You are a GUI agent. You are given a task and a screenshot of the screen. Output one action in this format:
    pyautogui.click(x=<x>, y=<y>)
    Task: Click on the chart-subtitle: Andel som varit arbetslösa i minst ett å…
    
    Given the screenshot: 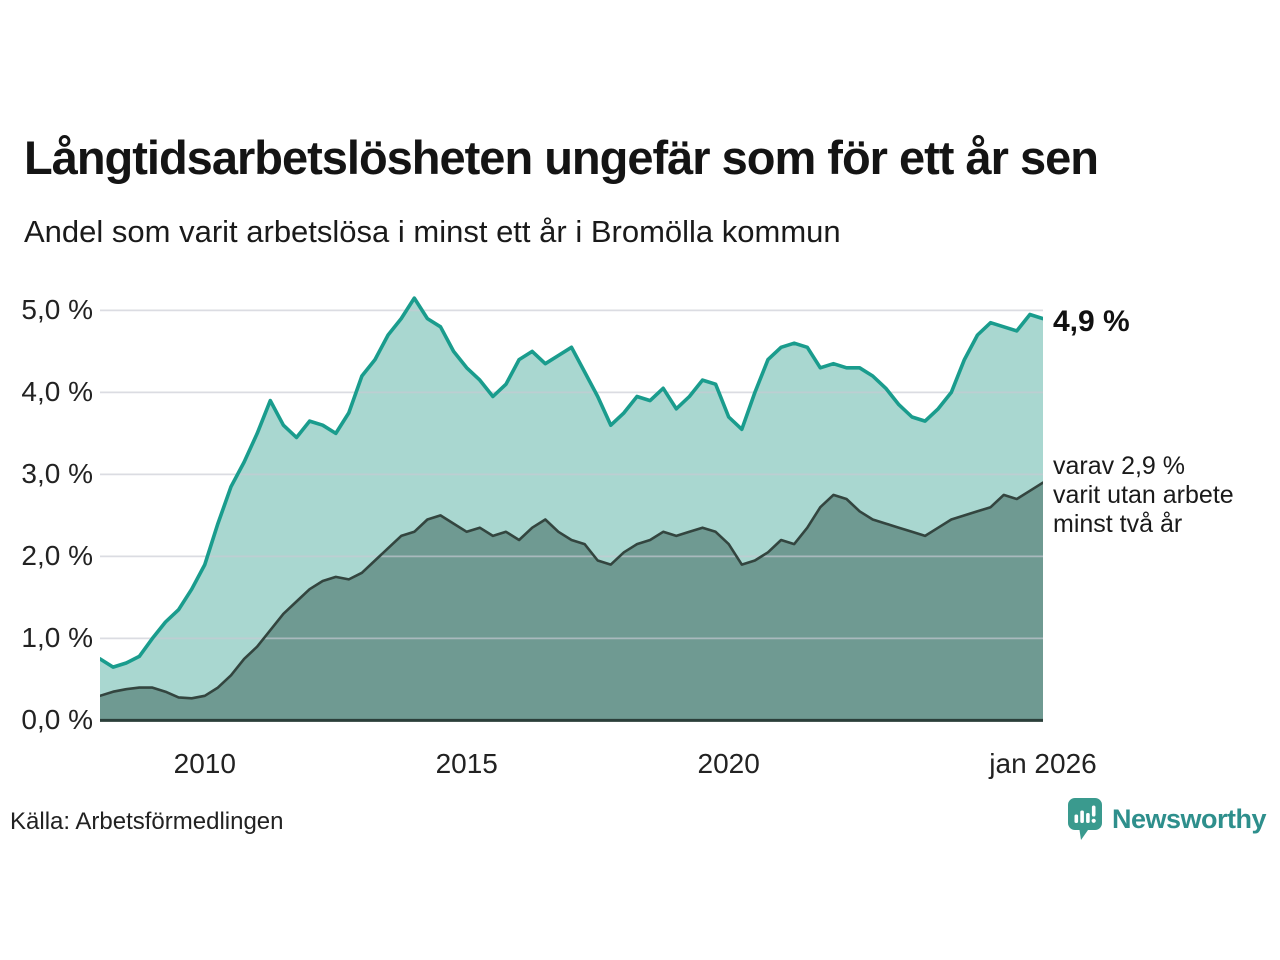 What is the action you would take?
    pyautogui.click(x=432, y=231)
    